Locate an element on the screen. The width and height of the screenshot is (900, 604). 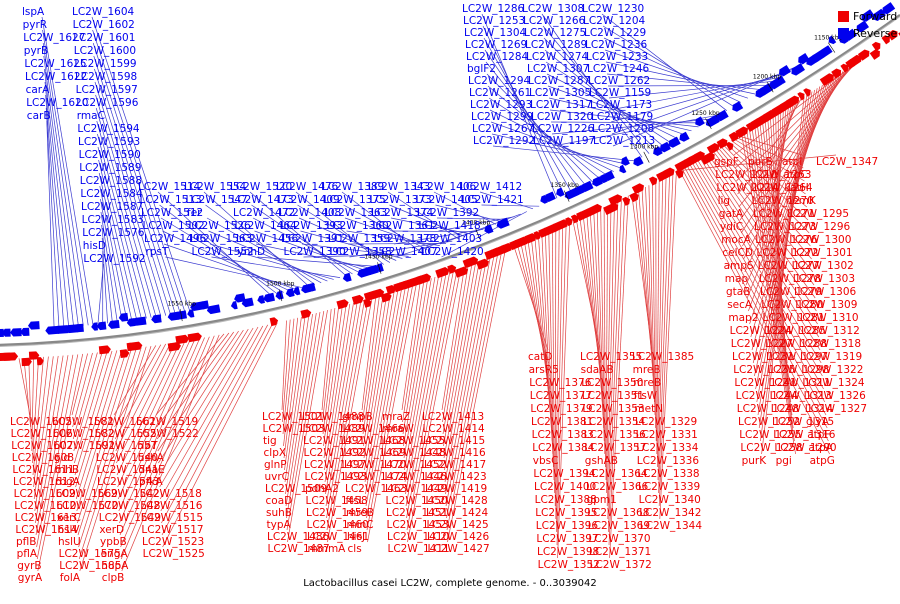
gene-label: LC2W_1226 is located at coordinates (563, 129).